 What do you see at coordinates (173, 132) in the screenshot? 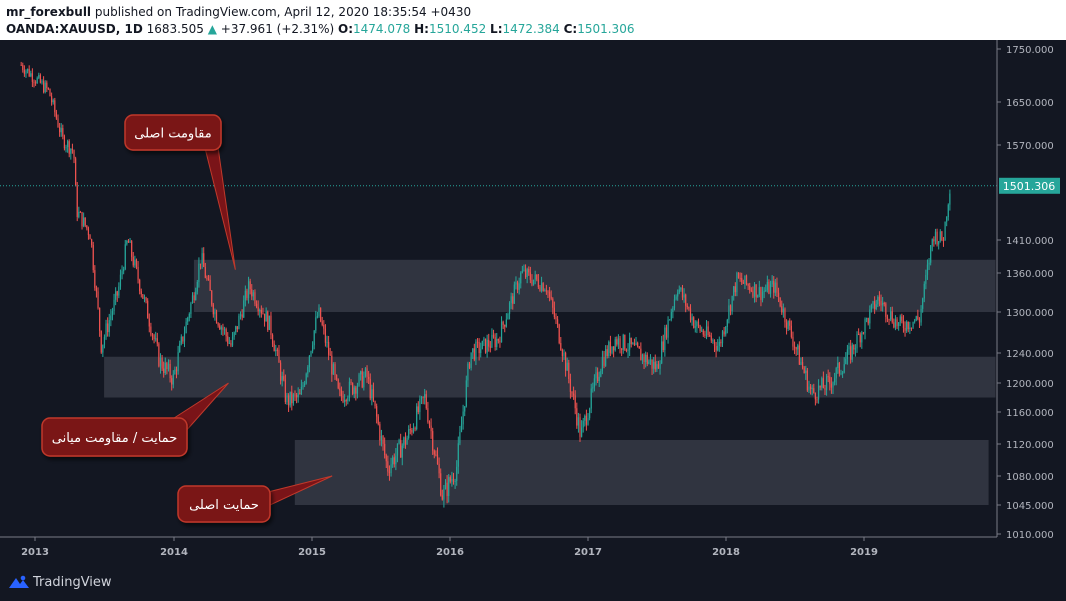
I see `callout-box` at bounding box center [173, 132].